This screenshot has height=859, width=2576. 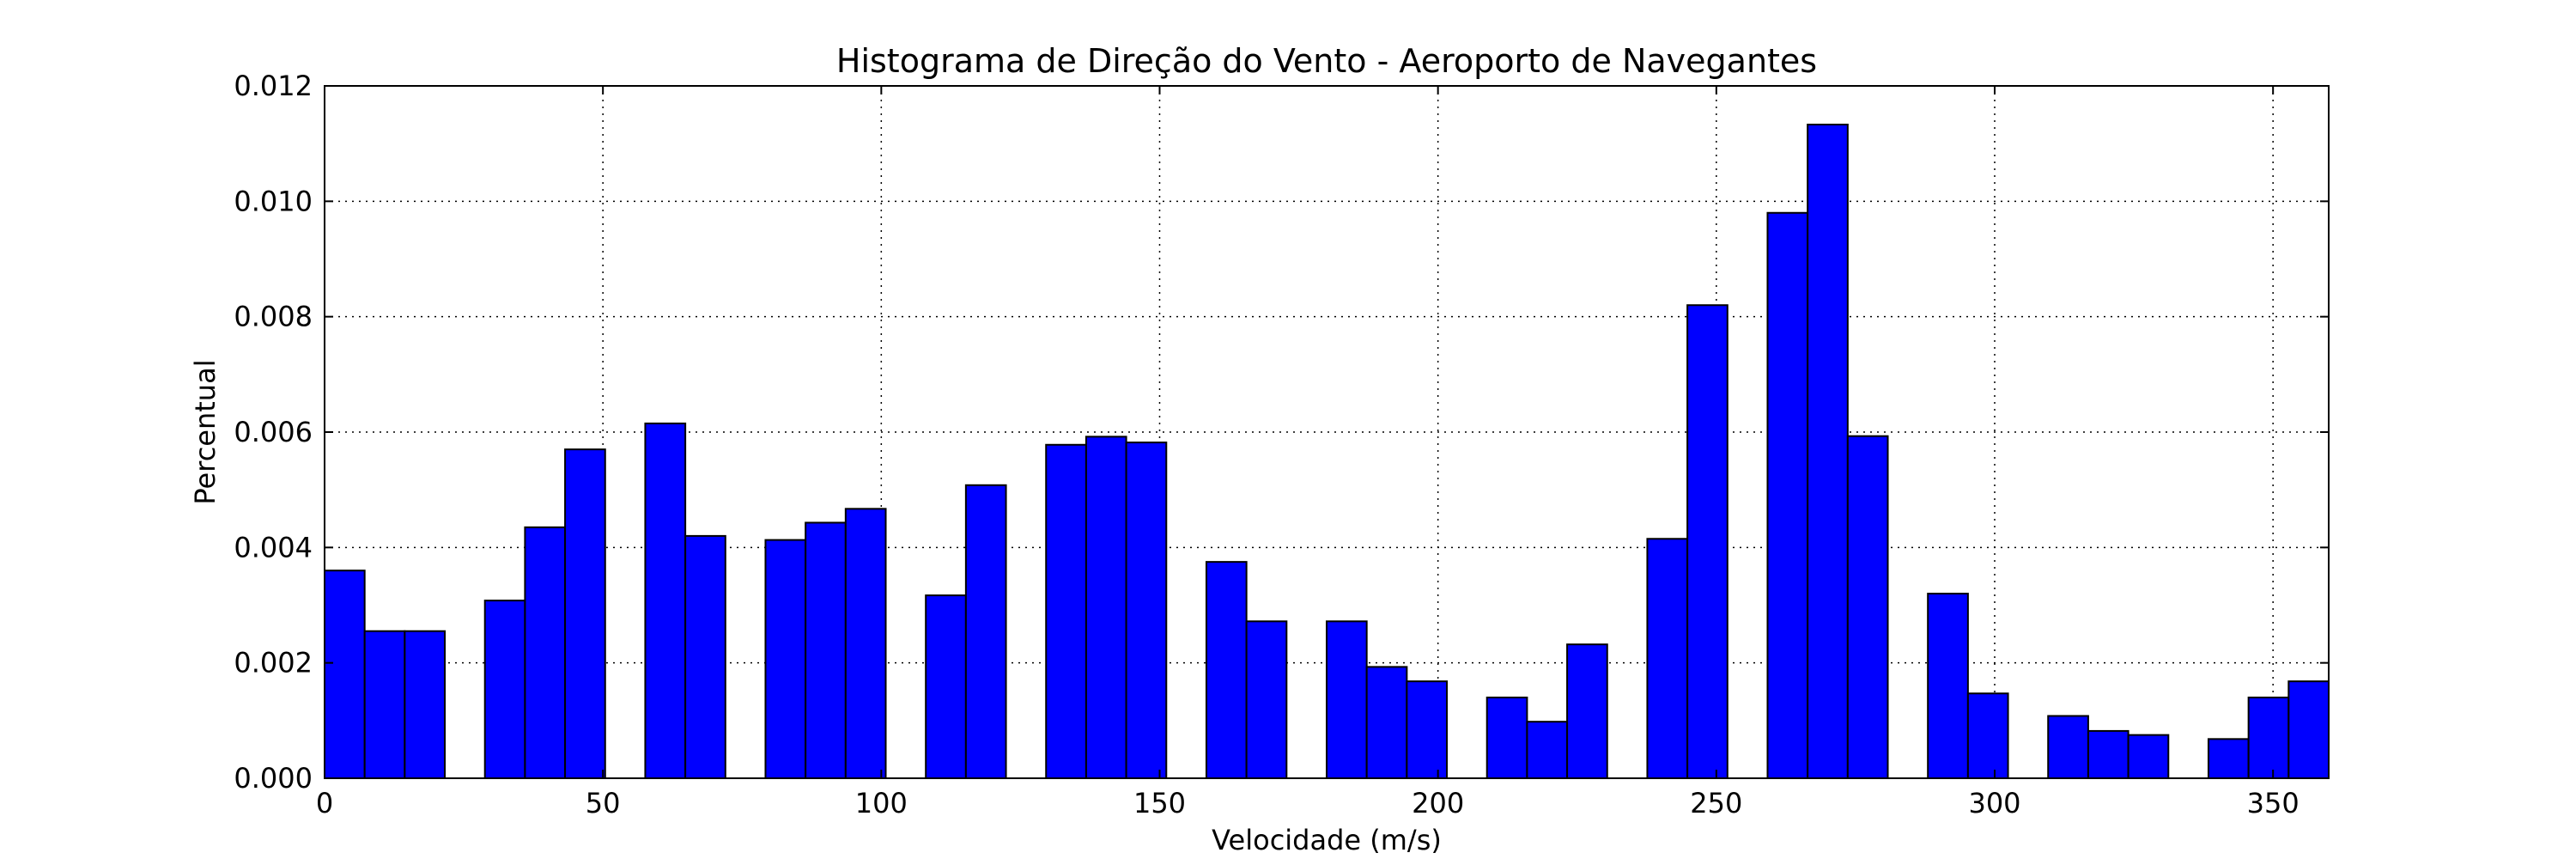 I want to click on y-axis-tick-labels: 0.000 0.002 0.004 0.006 0.008 0.010 0.012, so click(x=273, y=432).